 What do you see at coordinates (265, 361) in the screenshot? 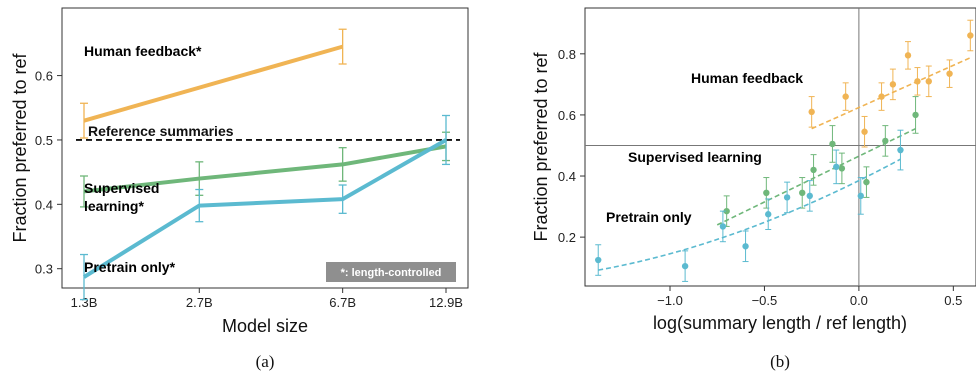
I see `panel-a-caption: (a)` at bounding box center [265, 361].